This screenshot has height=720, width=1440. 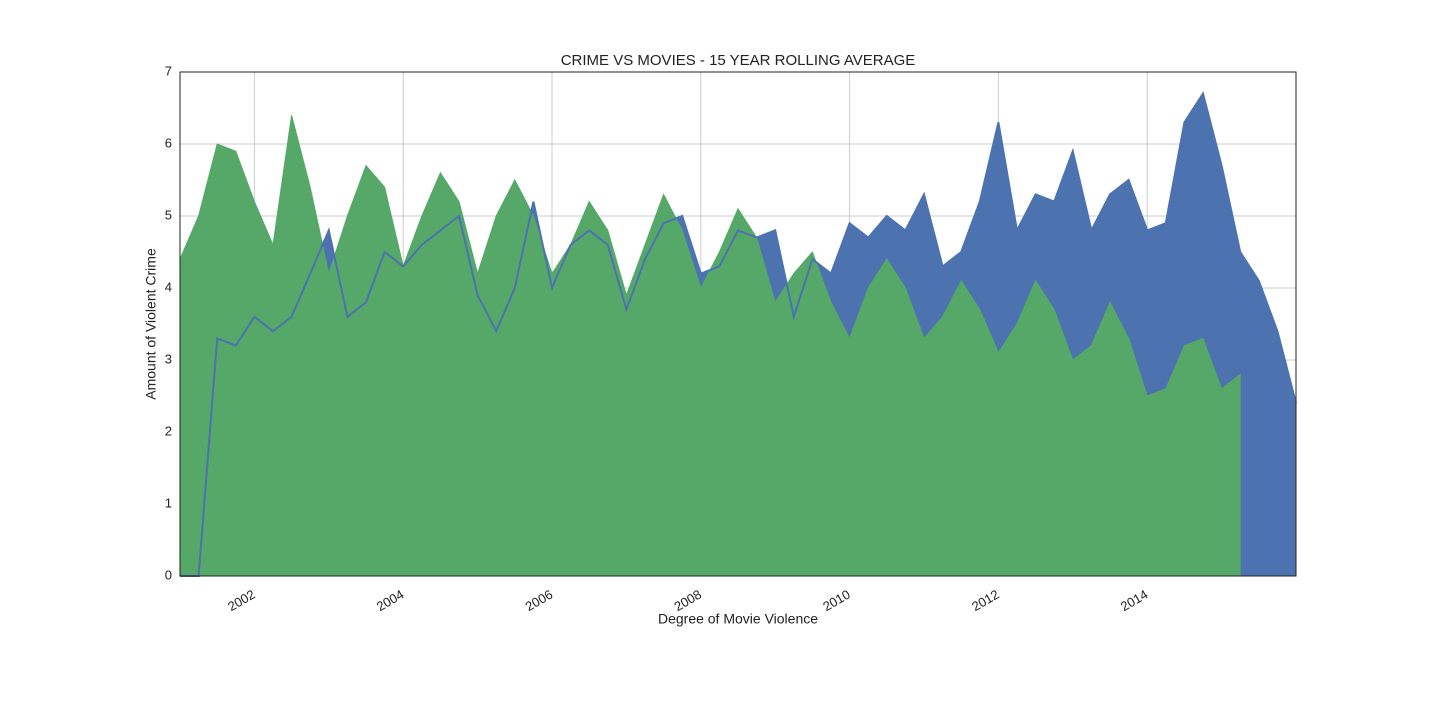 I want to click on y-tick-label: 7, so click(x=168, y=70).